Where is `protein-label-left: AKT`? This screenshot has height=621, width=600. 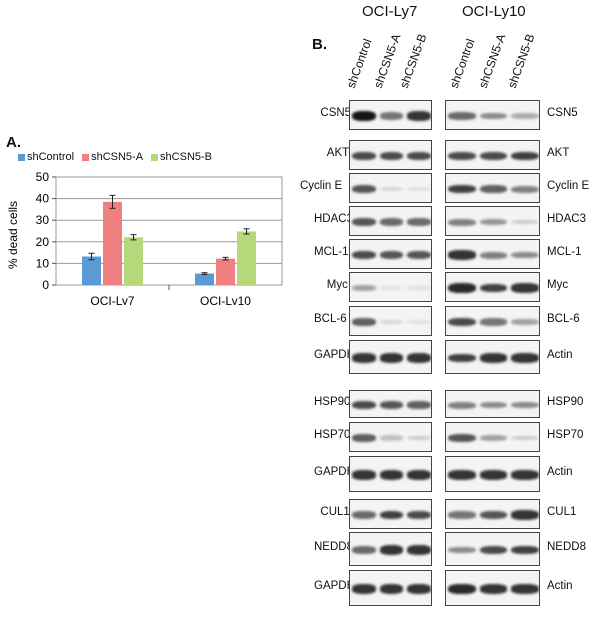 protein-label-left: AKT is located at coordinates (338, 153).